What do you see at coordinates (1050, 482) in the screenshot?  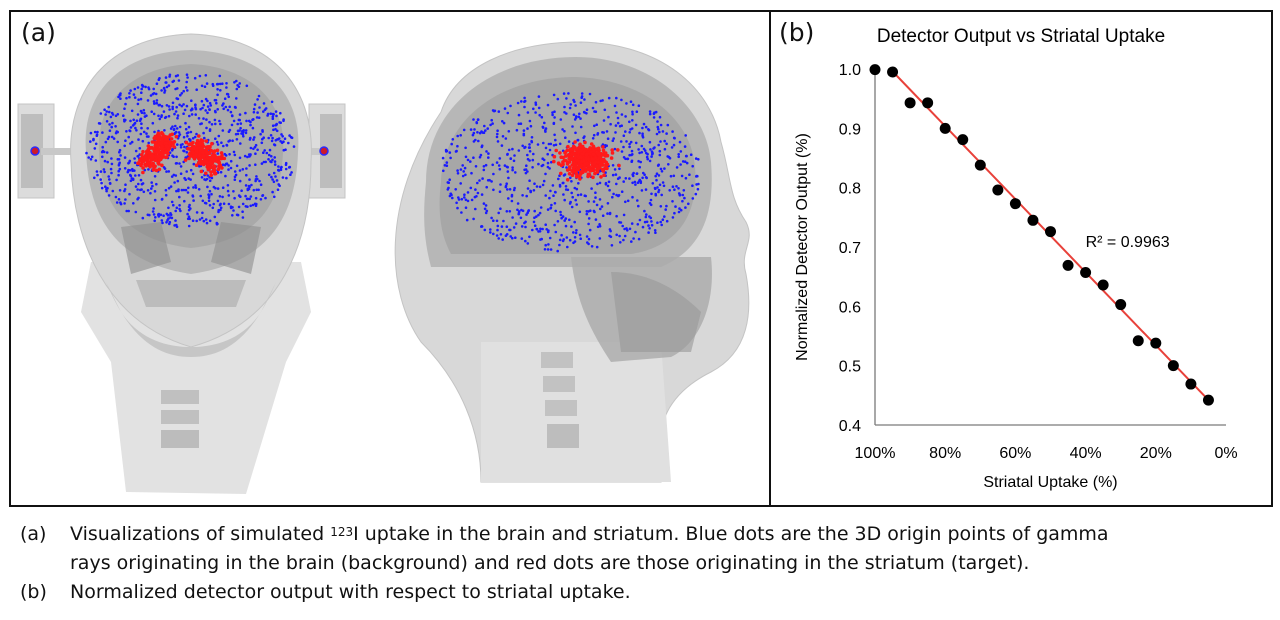 I see `x-axis-label: Striatal Uptake (%)` at bounding box center [1050, 482].